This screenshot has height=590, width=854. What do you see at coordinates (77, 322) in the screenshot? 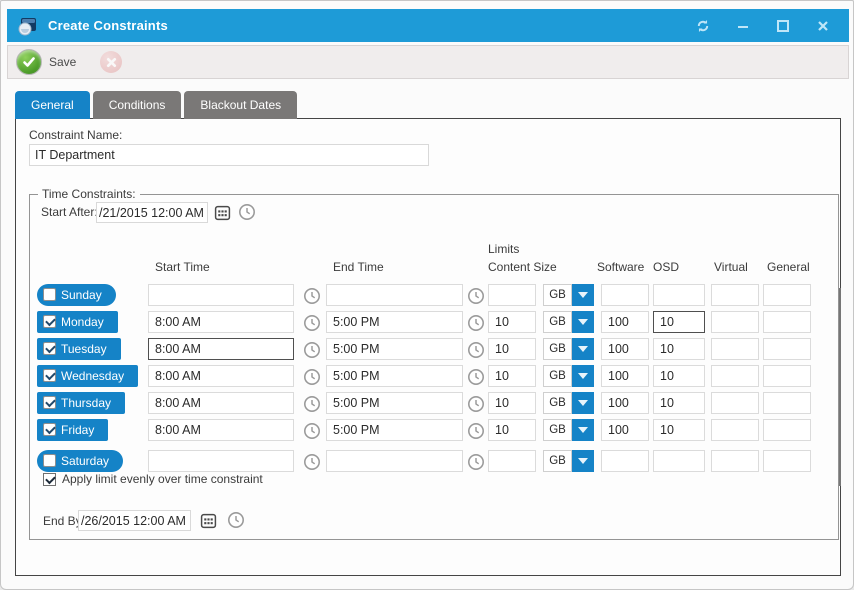
I see `day-toggle-monday: Monday` at bounding box center [77, 322].